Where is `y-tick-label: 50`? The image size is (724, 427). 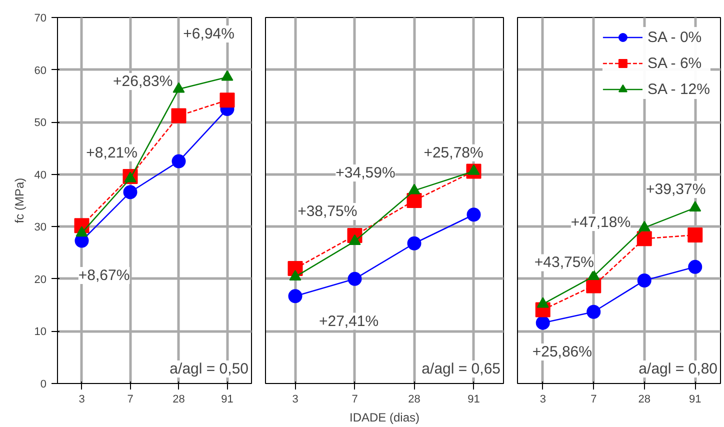
y-tick-label: 50 is located at coordinates (40, 123).